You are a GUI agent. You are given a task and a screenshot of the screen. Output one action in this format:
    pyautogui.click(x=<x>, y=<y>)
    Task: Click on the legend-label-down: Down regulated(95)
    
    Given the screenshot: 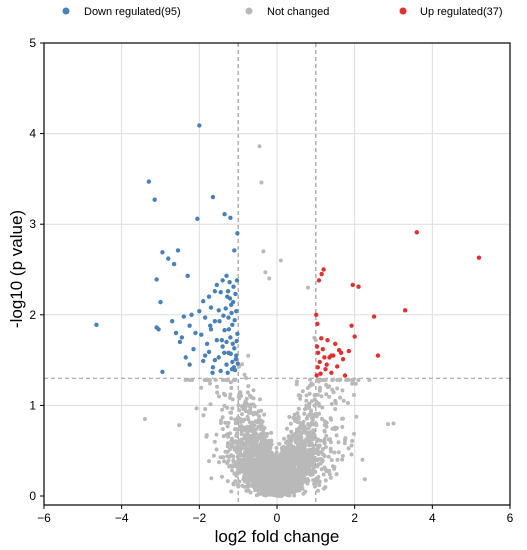 What is the action you would take?
    pyautogui.click(x=132, y=12)
    